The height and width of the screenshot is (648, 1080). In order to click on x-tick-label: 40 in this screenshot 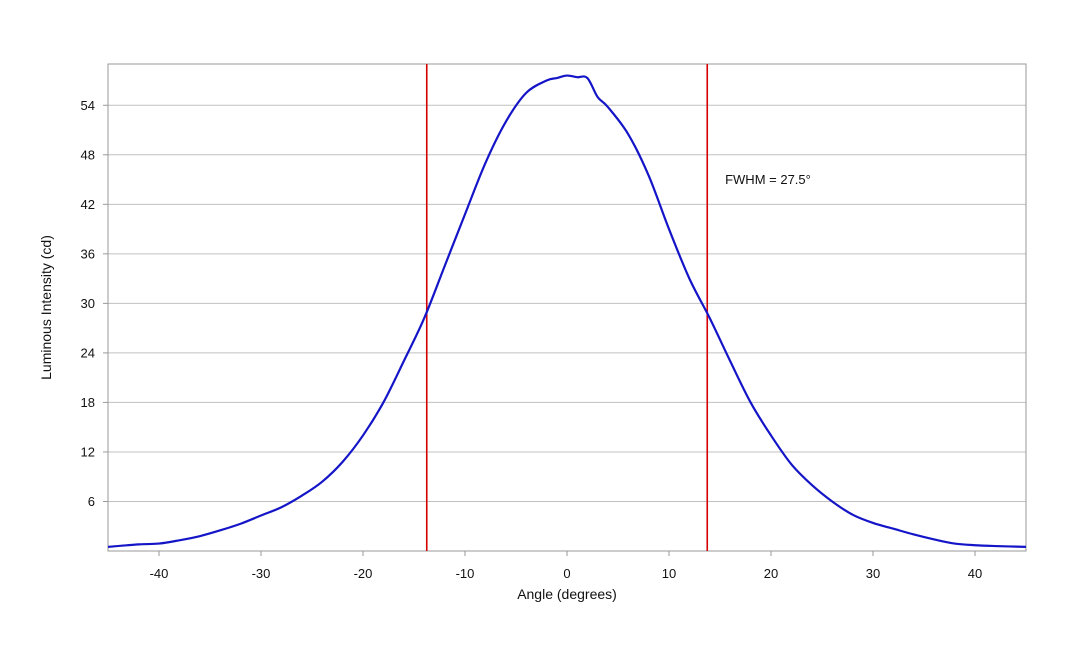, I will do `click(975, 573)`.